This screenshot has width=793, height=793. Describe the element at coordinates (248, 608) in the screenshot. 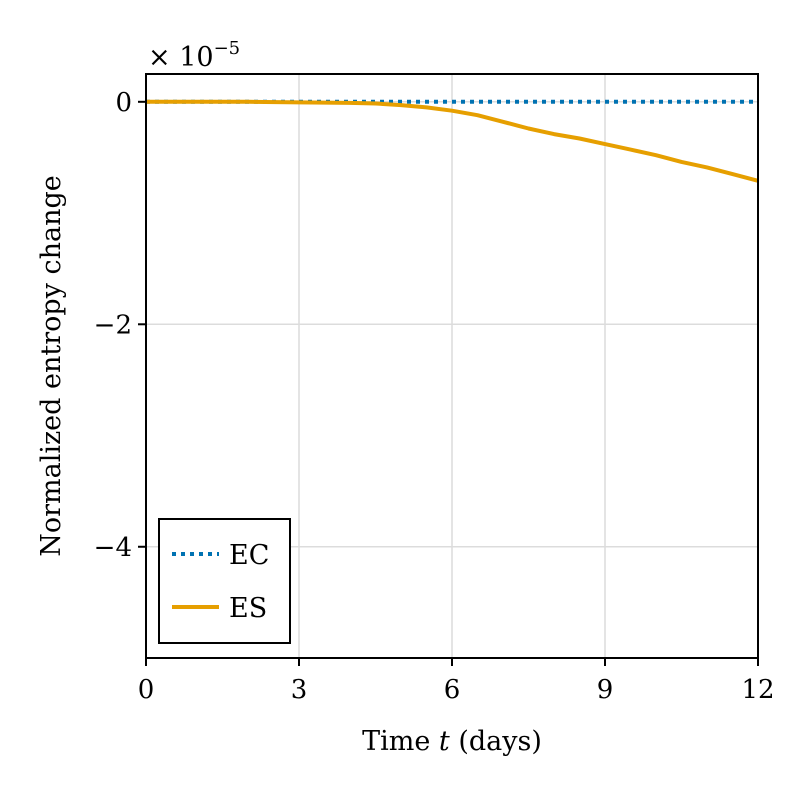

I see `legend-label-es: ES` at that location.